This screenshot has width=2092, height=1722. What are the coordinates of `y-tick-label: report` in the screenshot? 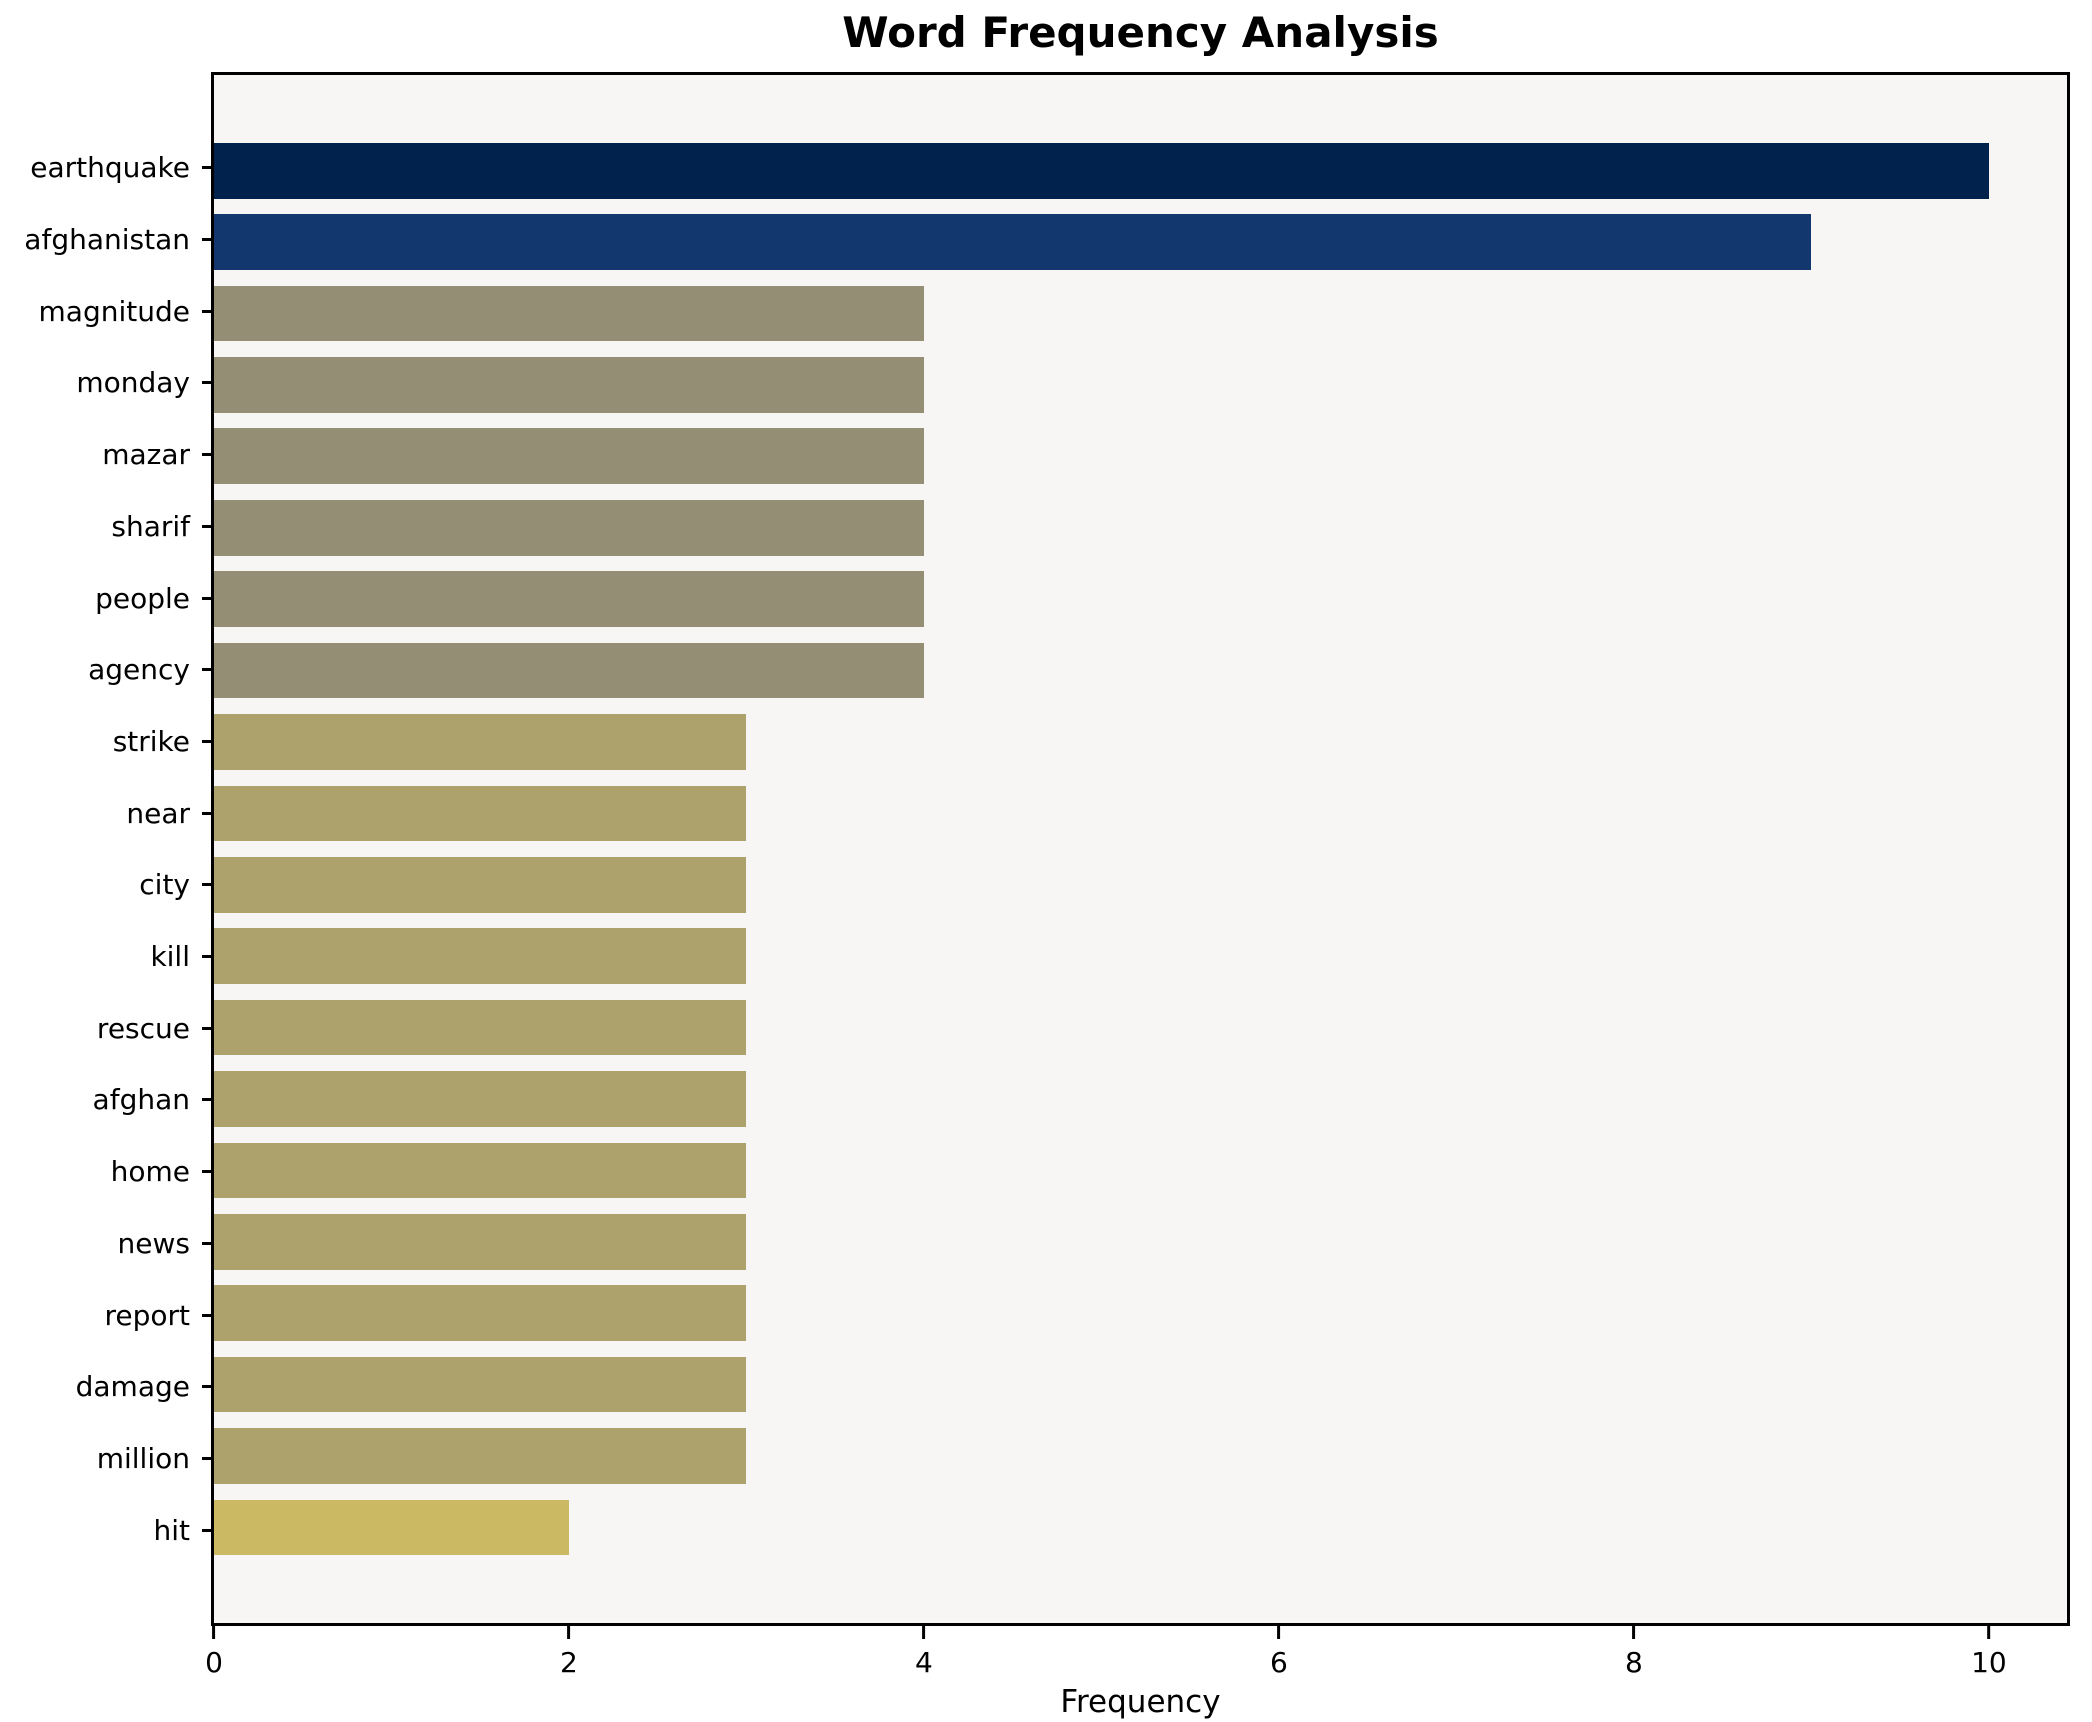 It's located at (147, 1315).